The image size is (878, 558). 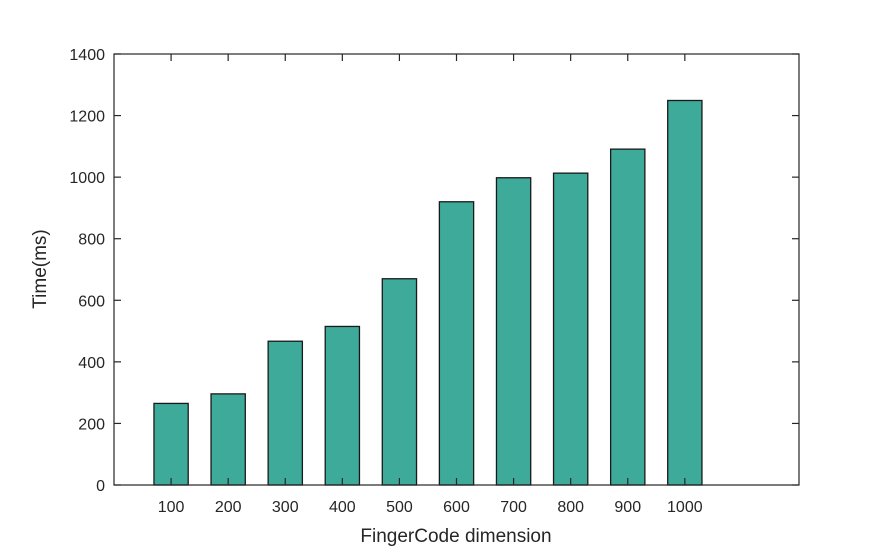 What do you see at coordinates (100, 486) in the screenshot?
I see `y-tick-label: 0` at bounding box center [100, 486].